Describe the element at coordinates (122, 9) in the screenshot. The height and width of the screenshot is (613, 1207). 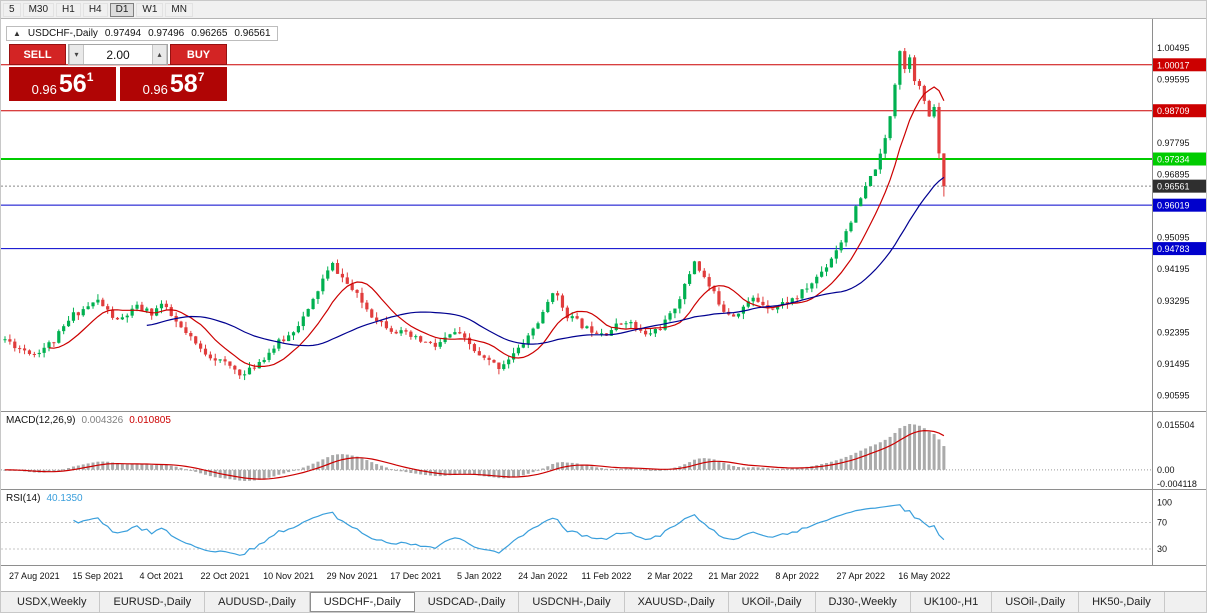
I see `timeframe-button-d1: D1` at that location.